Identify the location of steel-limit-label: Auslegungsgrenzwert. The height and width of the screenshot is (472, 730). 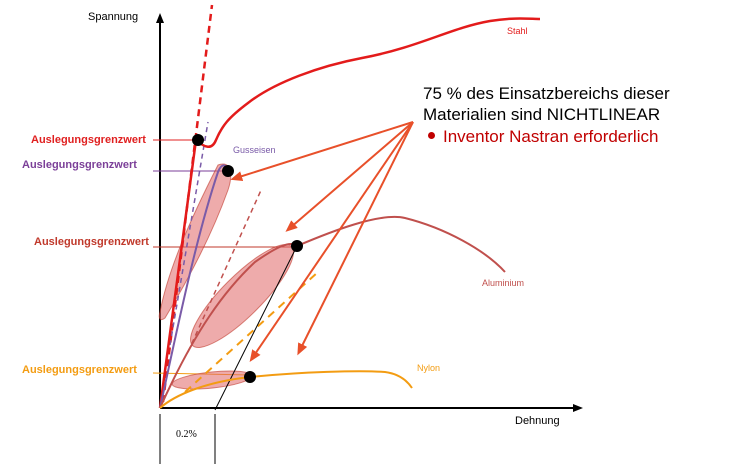
(88, 140).